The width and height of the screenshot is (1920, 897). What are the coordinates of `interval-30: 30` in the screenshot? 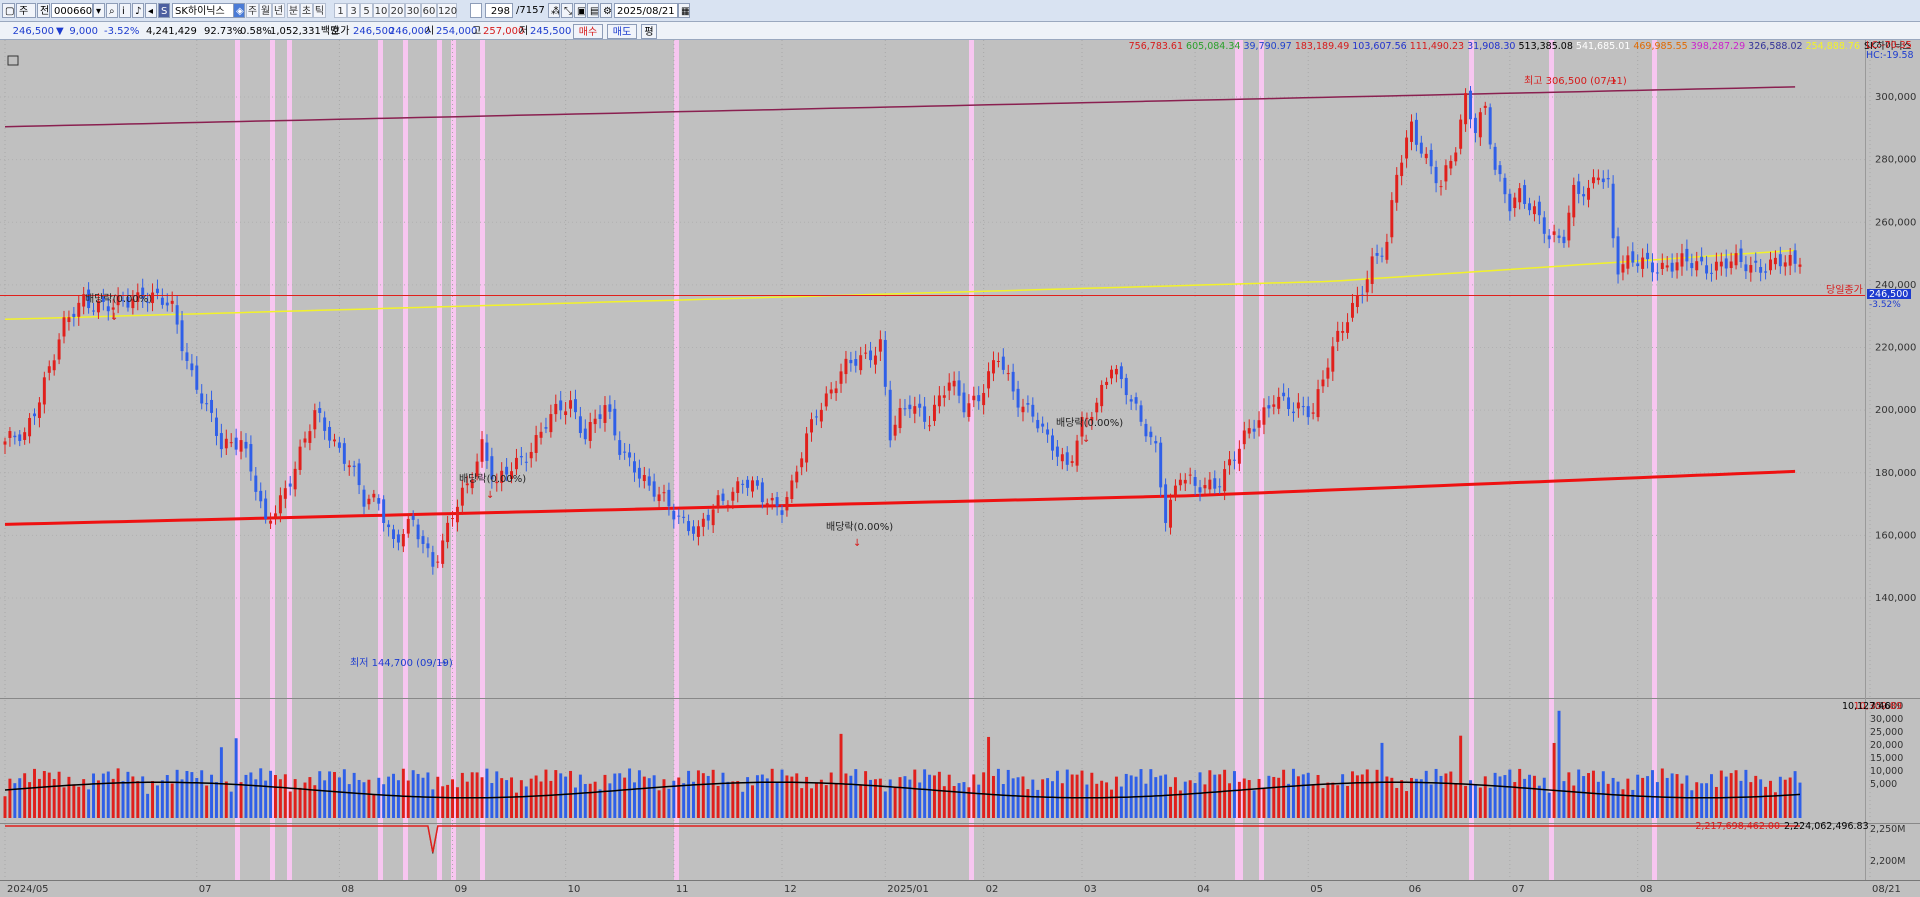 It's located at (413, 10).